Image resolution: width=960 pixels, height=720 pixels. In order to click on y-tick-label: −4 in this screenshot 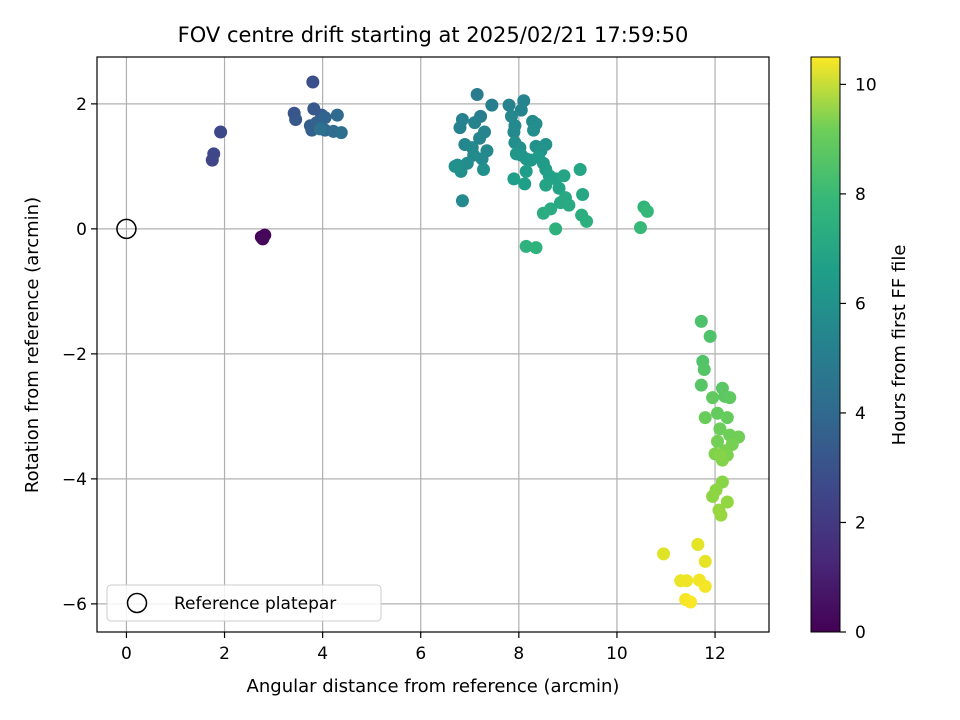, I will do `click(74, 480)`.